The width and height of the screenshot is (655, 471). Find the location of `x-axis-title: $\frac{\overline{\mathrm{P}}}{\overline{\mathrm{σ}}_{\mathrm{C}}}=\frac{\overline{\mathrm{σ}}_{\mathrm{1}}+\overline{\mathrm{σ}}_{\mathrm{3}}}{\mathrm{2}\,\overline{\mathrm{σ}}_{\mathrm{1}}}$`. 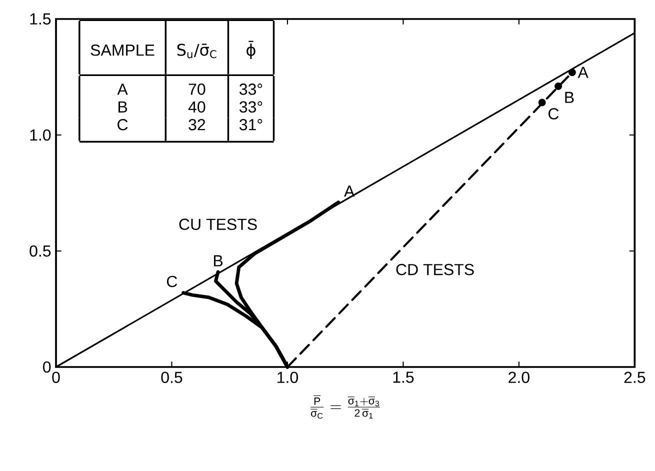

x-axis-title: $\frac{\overline{\mathrm{P}}}{\overline{\mathrm{σ}}_{\mathrm{C}}}=\frac{\overline{\mathrm{σ}}_{\mathrm{1}}+\overline{\mathrm{σ}}_{\mathrm{3}}}{\mathrm{2}\,\overline{\mathrm{σ}}_{\mathrm{1}}}$ is located at coordinates (345, 407).